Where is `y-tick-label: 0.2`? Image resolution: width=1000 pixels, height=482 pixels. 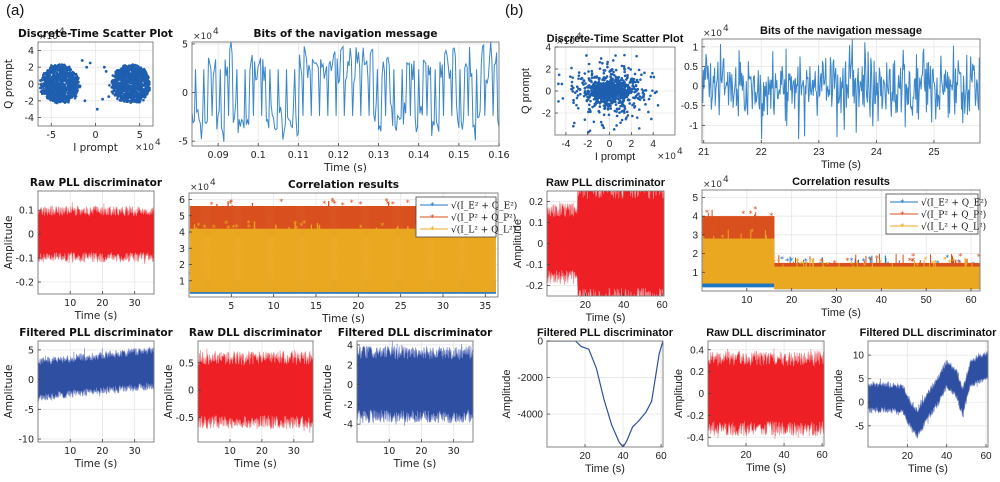
y-tick-label: 0.2 is located at coordinates (536, 202).